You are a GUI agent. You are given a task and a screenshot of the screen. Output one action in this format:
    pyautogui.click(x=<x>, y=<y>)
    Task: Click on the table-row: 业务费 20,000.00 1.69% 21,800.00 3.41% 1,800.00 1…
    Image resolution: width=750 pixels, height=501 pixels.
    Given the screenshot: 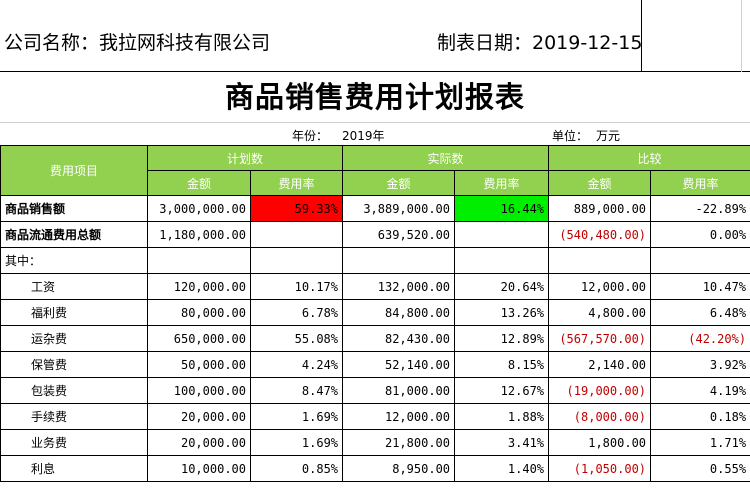 What is the action you would take?
    pyautogui.click(x=375, y=442)
    